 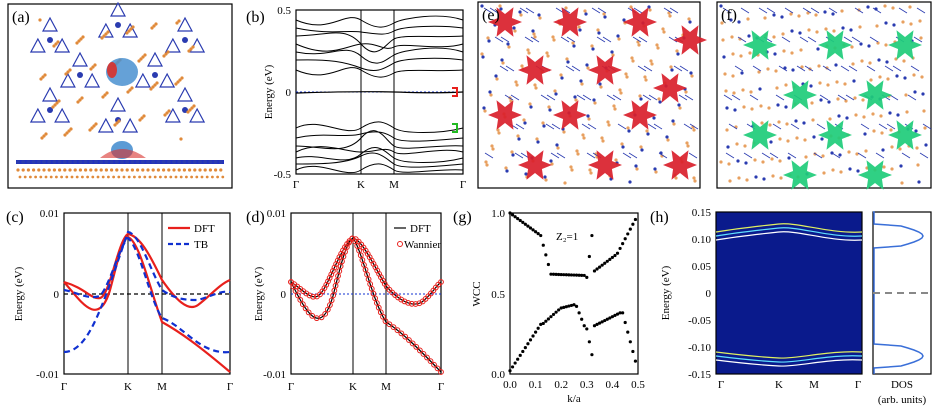 I want to click on molecular-lattice, so click(x=117, y=71).